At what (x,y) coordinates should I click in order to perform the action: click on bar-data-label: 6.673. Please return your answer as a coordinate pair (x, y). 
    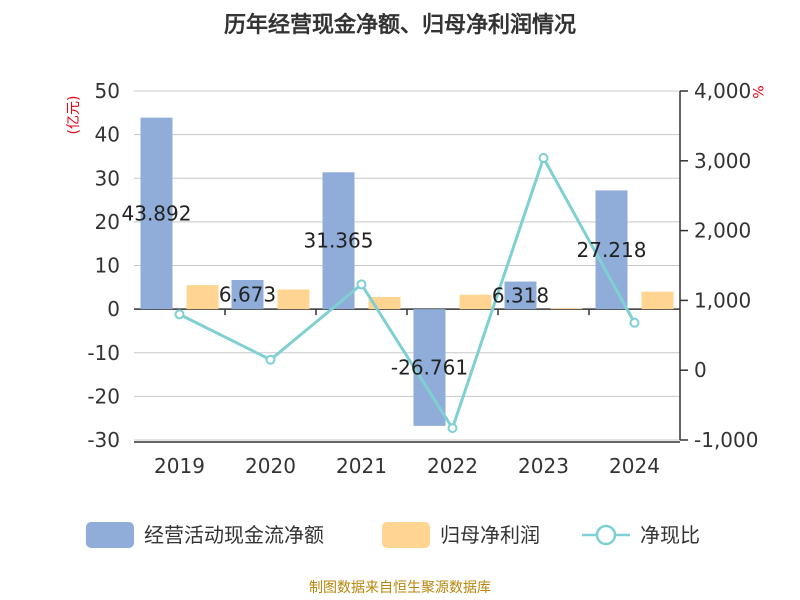
    Looking at the image, I should click on (247, 295).